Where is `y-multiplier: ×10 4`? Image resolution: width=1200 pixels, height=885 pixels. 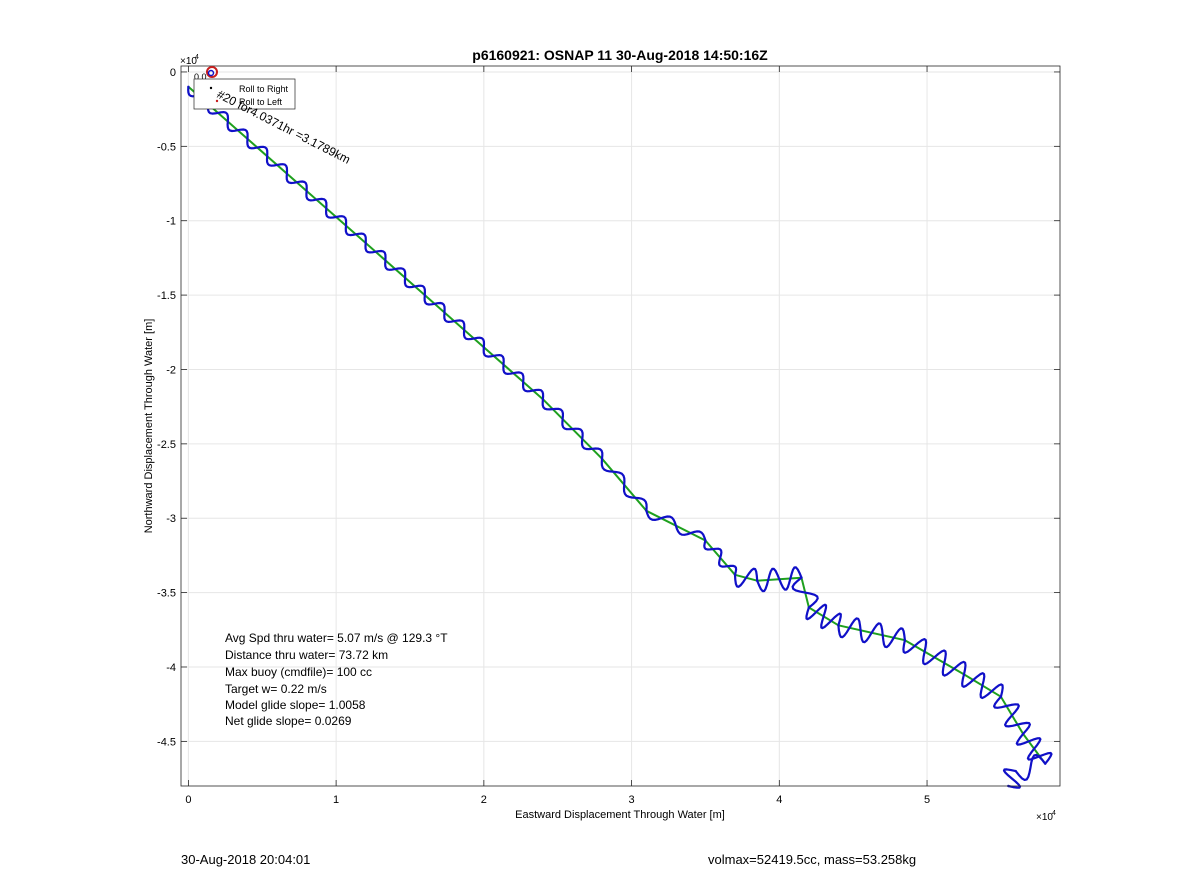
y-multiplier: ×10 4 is located at coordinates (189, 60).